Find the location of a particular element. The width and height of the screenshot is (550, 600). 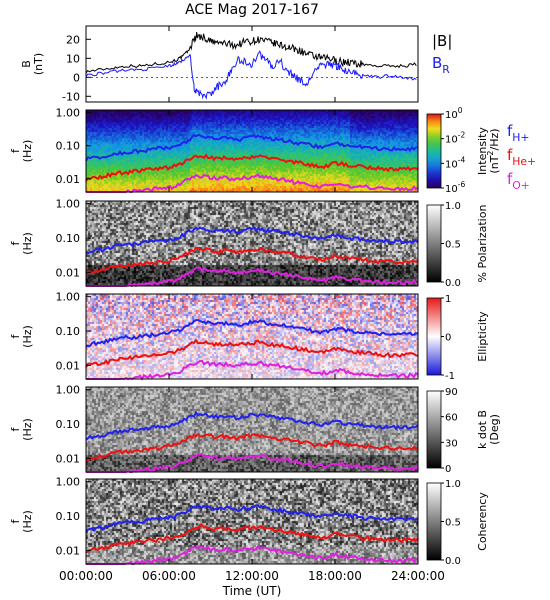

colorbar-tick-label: 60 is located at coordinates (451, 418).